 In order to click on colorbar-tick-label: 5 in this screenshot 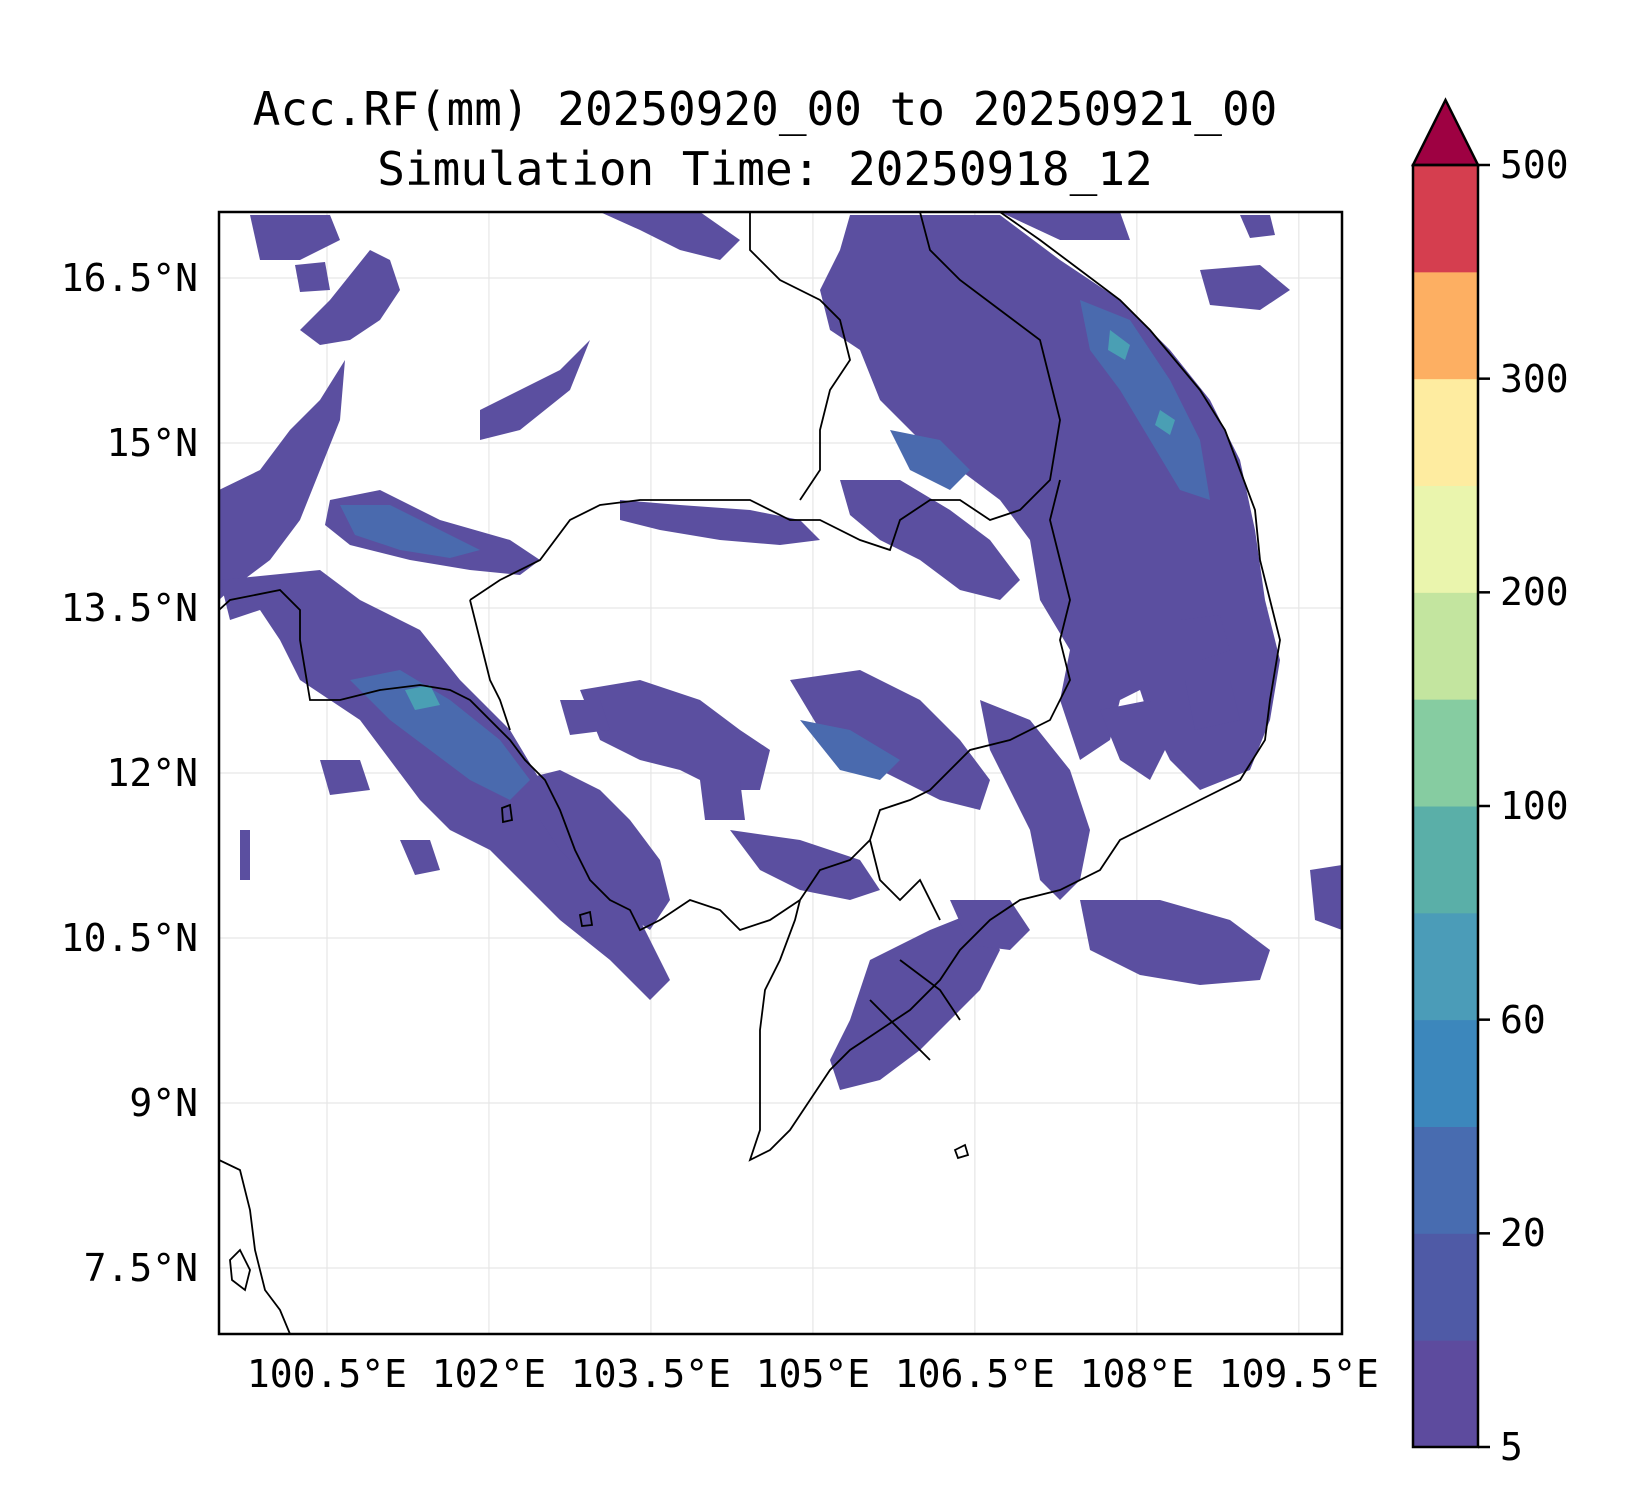, I will do `click(1511, 1447)`.